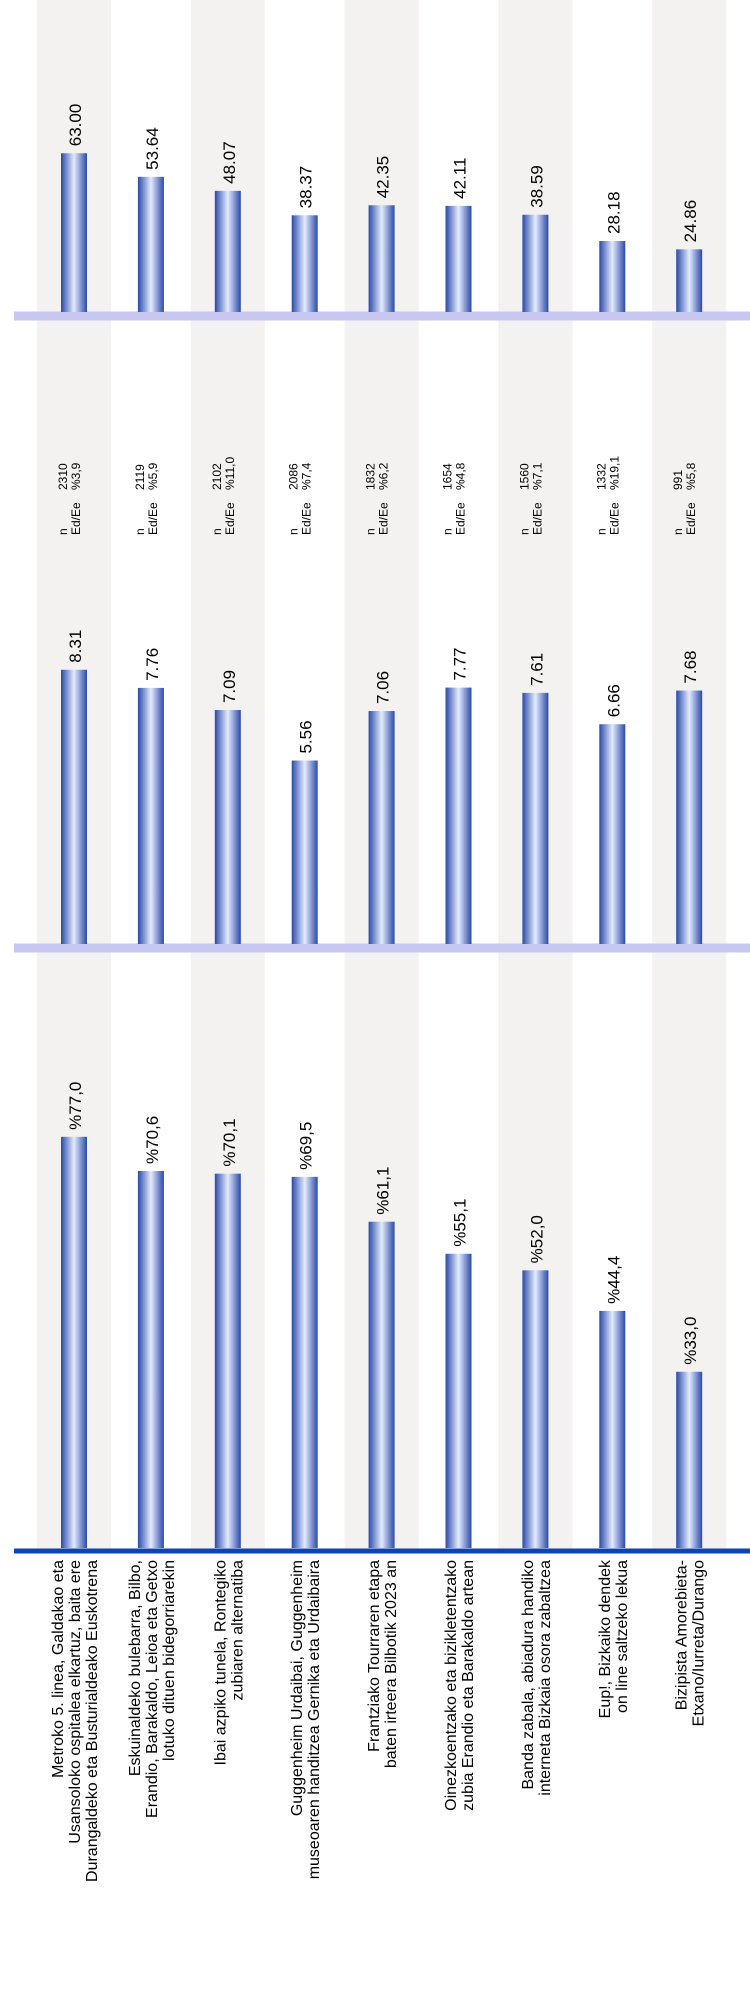 The width and height of the screenshot is (750, 2007). What do you see at coordinates (135, 1668) in the screenshot?
I see `category-label: Eskuinaldeko bulebarra, Bilbo,` at bounding box center [135, 1668].